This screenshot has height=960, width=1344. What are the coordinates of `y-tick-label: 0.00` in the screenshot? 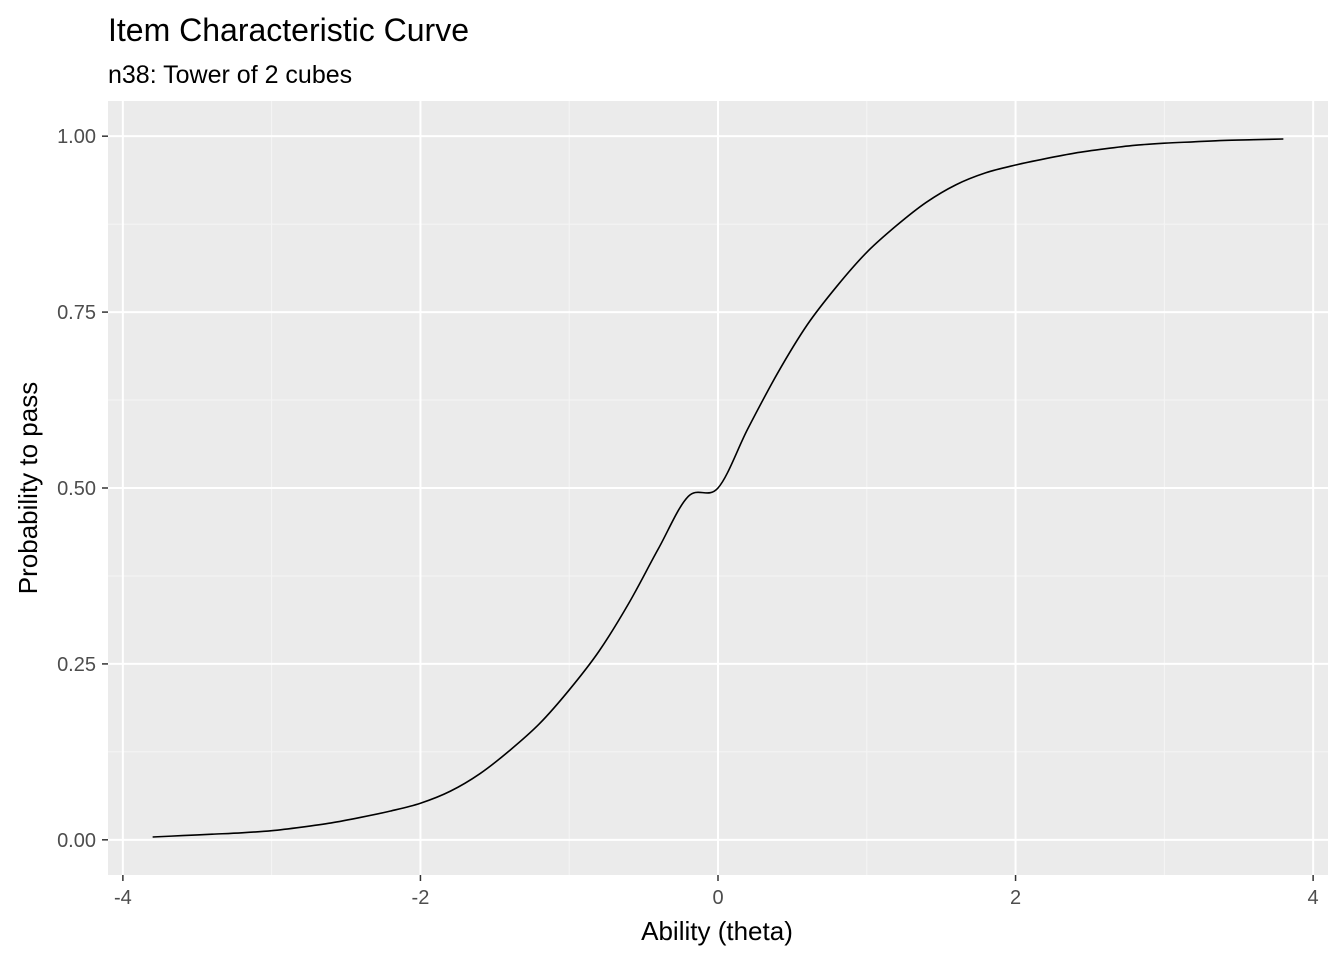 It's located at (76, 841).